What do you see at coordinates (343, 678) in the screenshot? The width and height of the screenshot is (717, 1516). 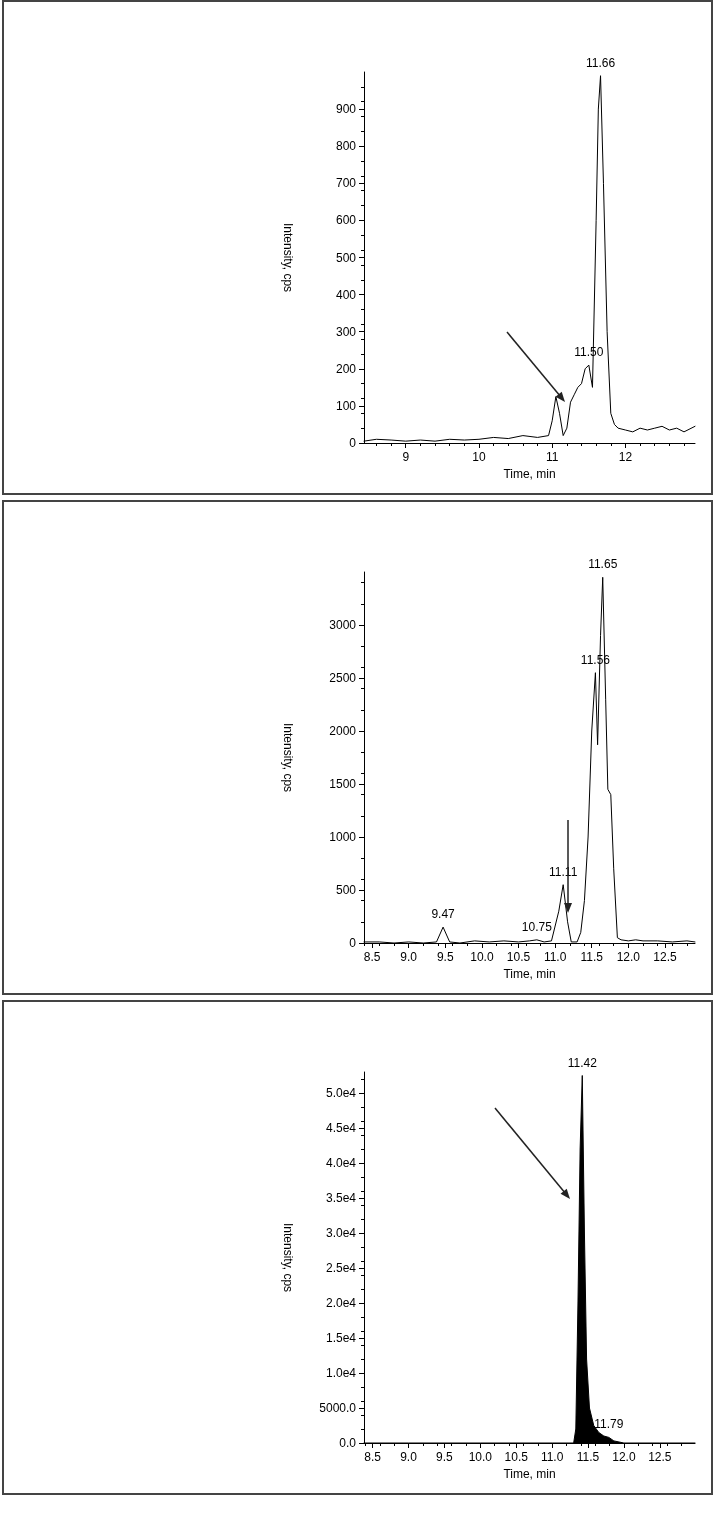 I see `y-tick-label: 2500` at bounding box center [343, 678].